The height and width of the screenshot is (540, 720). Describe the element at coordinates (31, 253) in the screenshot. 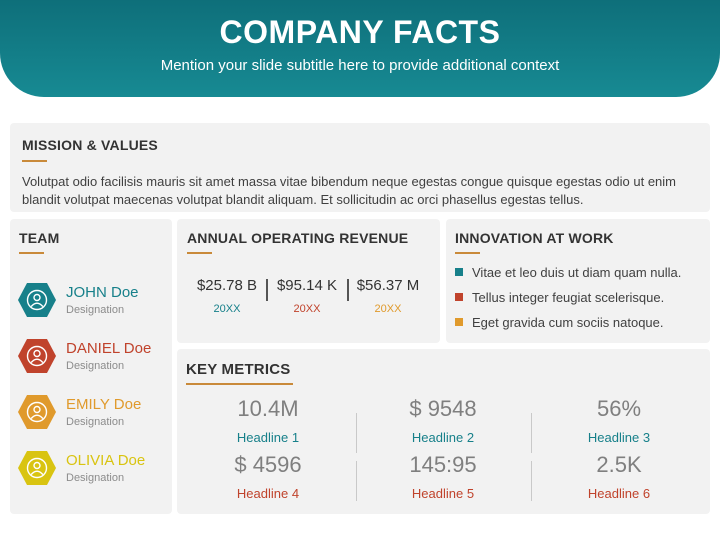

I see `team-title-underline` at that location.